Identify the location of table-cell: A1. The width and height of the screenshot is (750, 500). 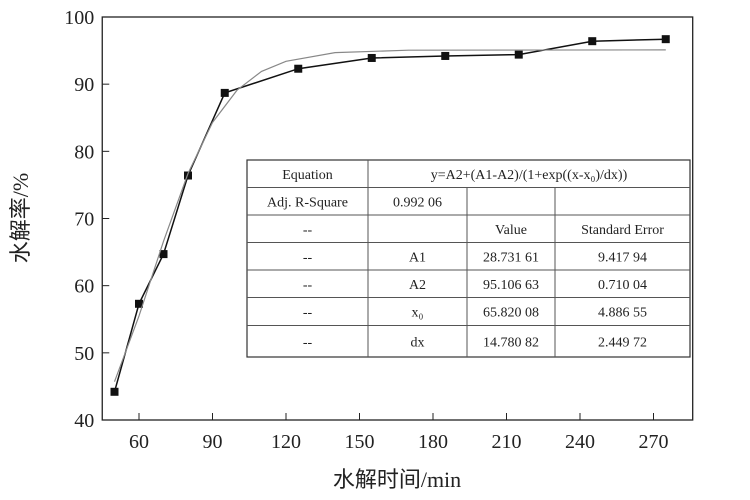
(417, 257).